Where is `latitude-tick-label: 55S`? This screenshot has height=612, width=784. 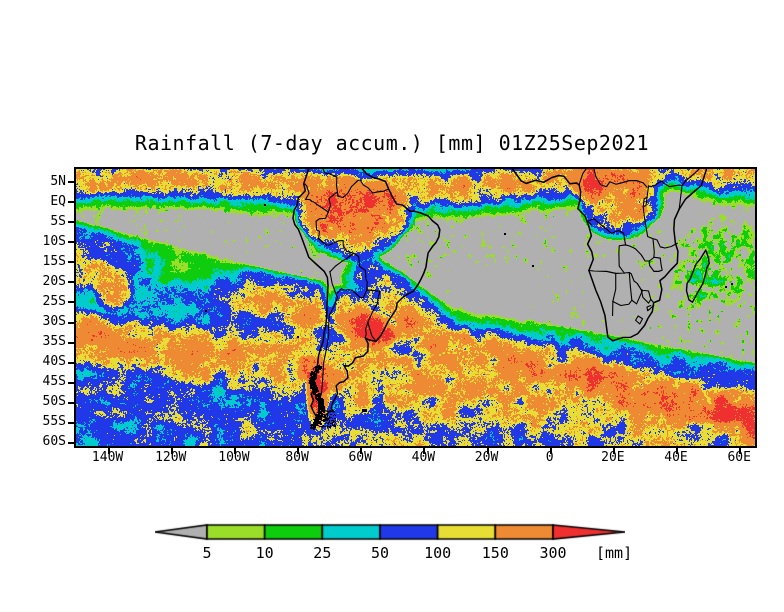
latitude-tick-label: 55S is located at coordinates (54, 422).